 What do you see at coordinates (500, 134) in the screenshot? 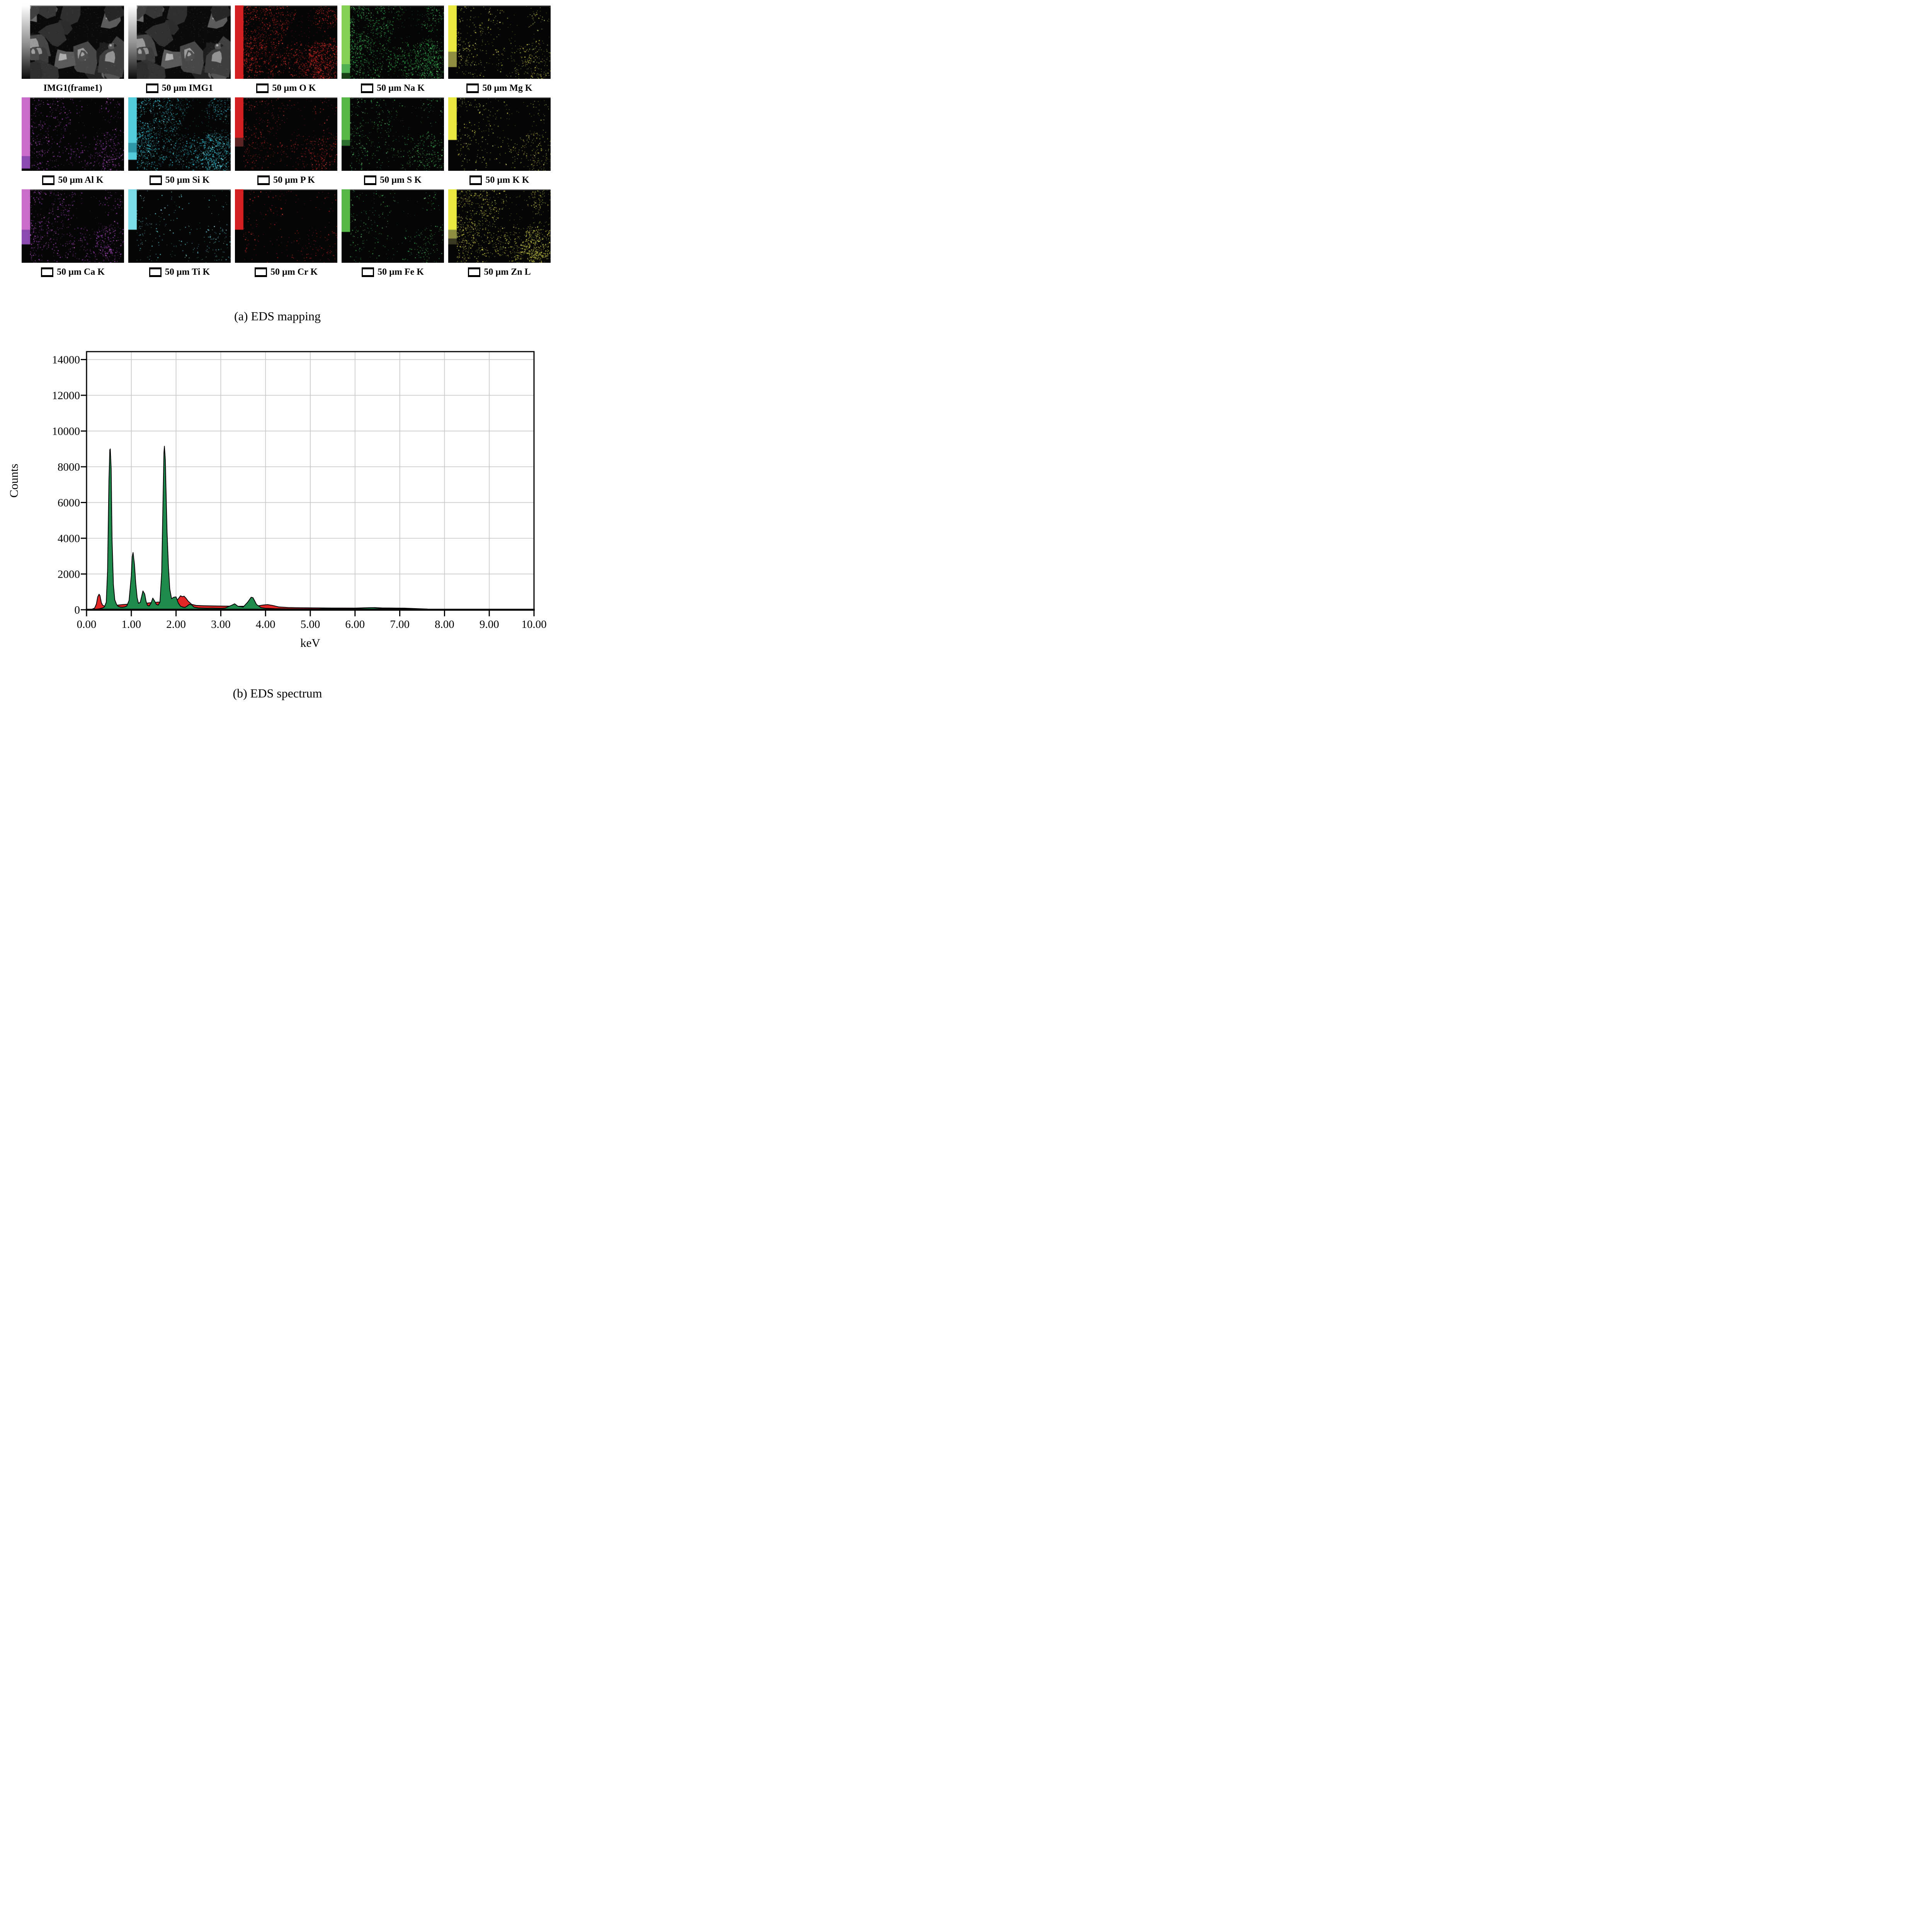
I see `element-map-k-k` at bounding box center [500, 134].